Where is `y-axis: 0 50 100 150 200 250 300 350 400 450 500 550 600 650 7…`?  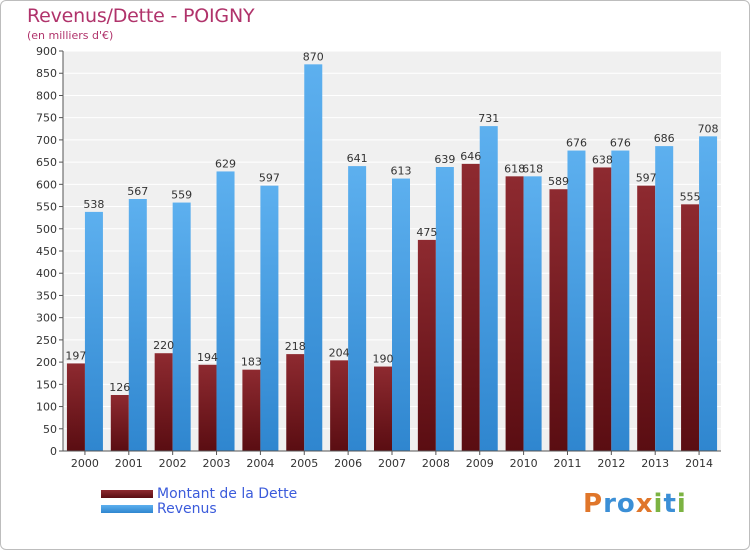 y-axis: 0 50 100 150 200 250 300 350 400 450 500 550 600 650 7… is located at coordinates (50, 251).